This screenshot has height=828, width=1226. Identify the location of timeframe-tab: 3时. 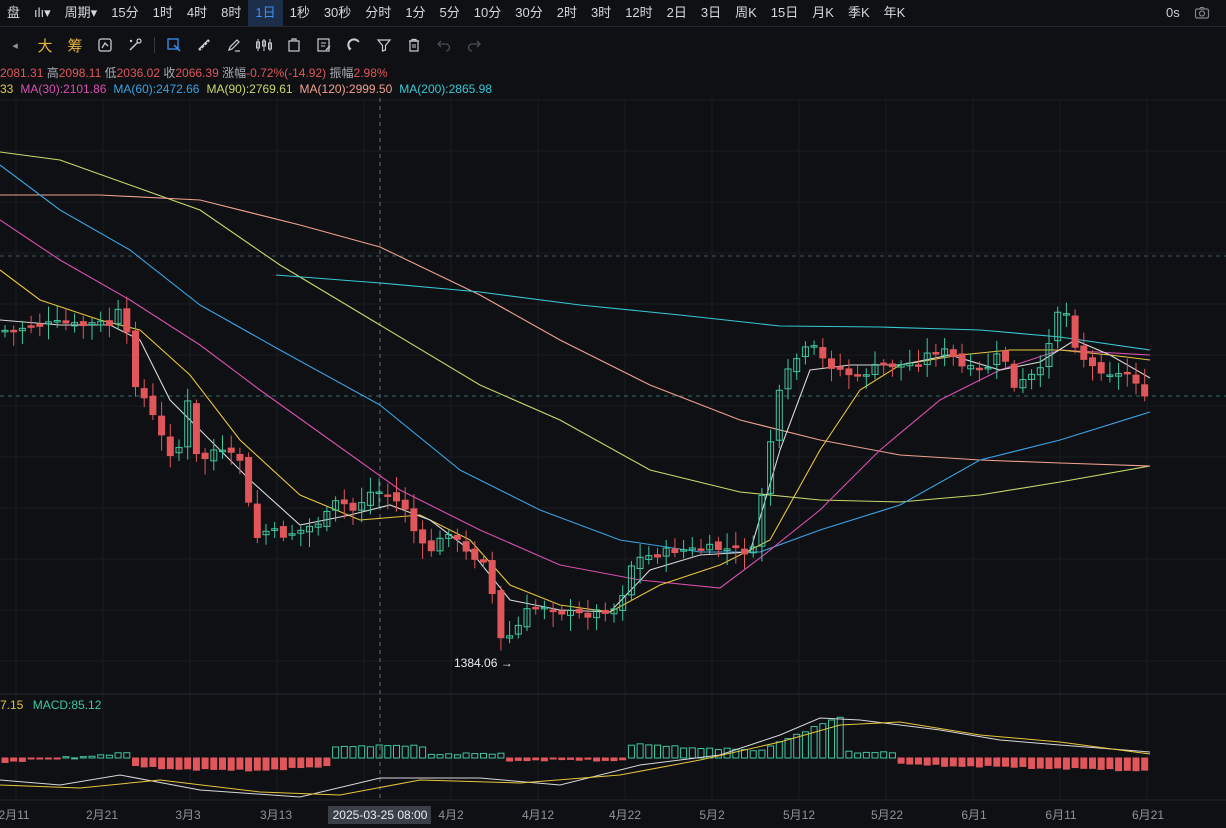
(601, 12).